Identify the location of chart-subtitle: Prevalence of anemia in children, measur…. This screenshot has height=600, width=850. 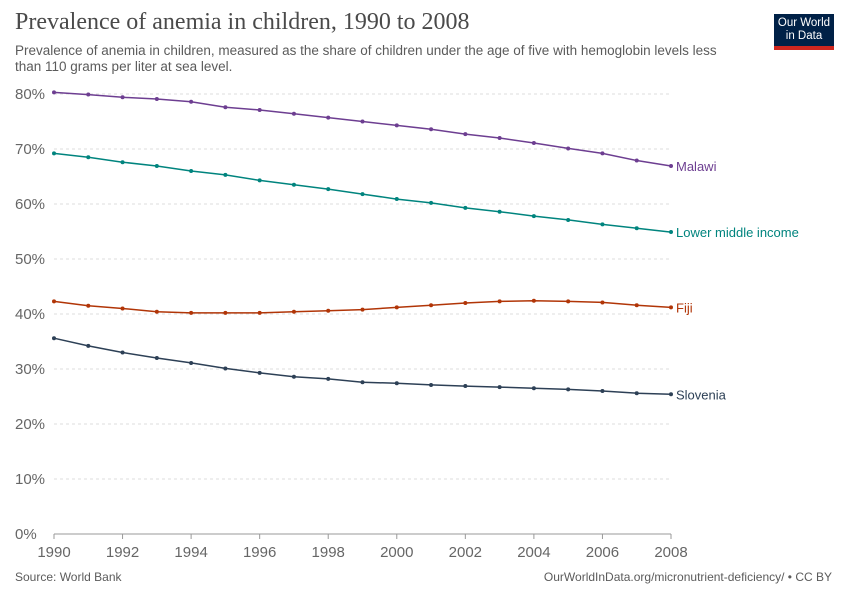
(366, 58).